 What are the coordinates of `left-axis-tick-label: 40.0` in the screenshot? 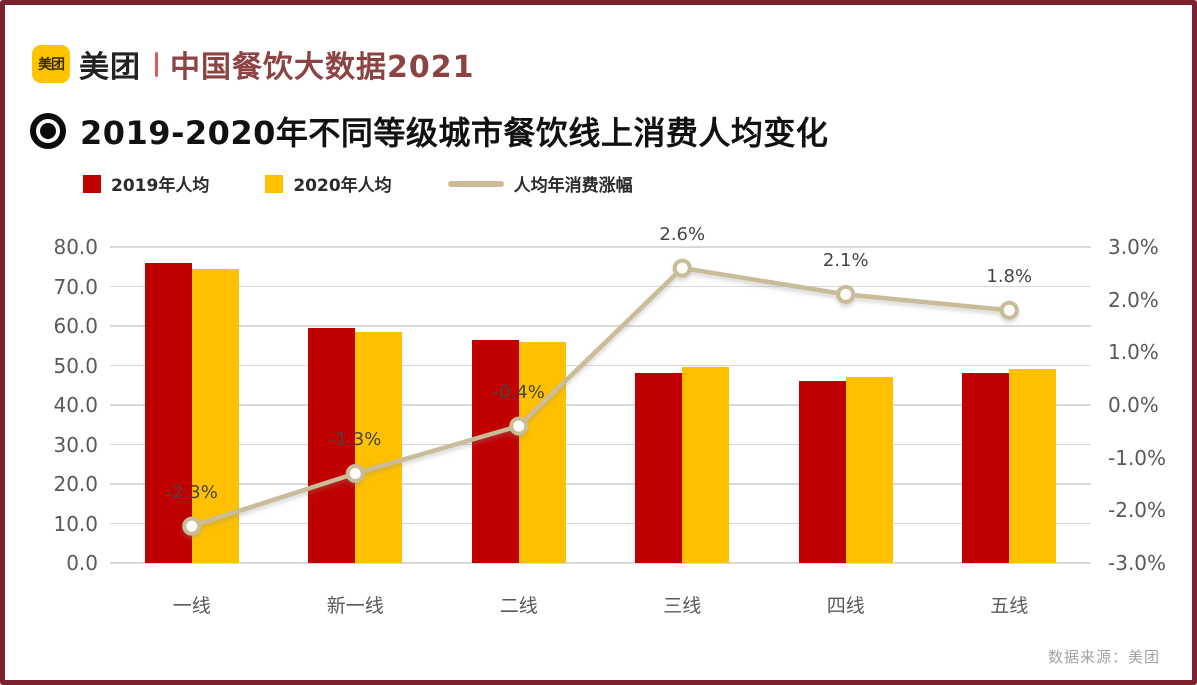 It's located at (75, 405).